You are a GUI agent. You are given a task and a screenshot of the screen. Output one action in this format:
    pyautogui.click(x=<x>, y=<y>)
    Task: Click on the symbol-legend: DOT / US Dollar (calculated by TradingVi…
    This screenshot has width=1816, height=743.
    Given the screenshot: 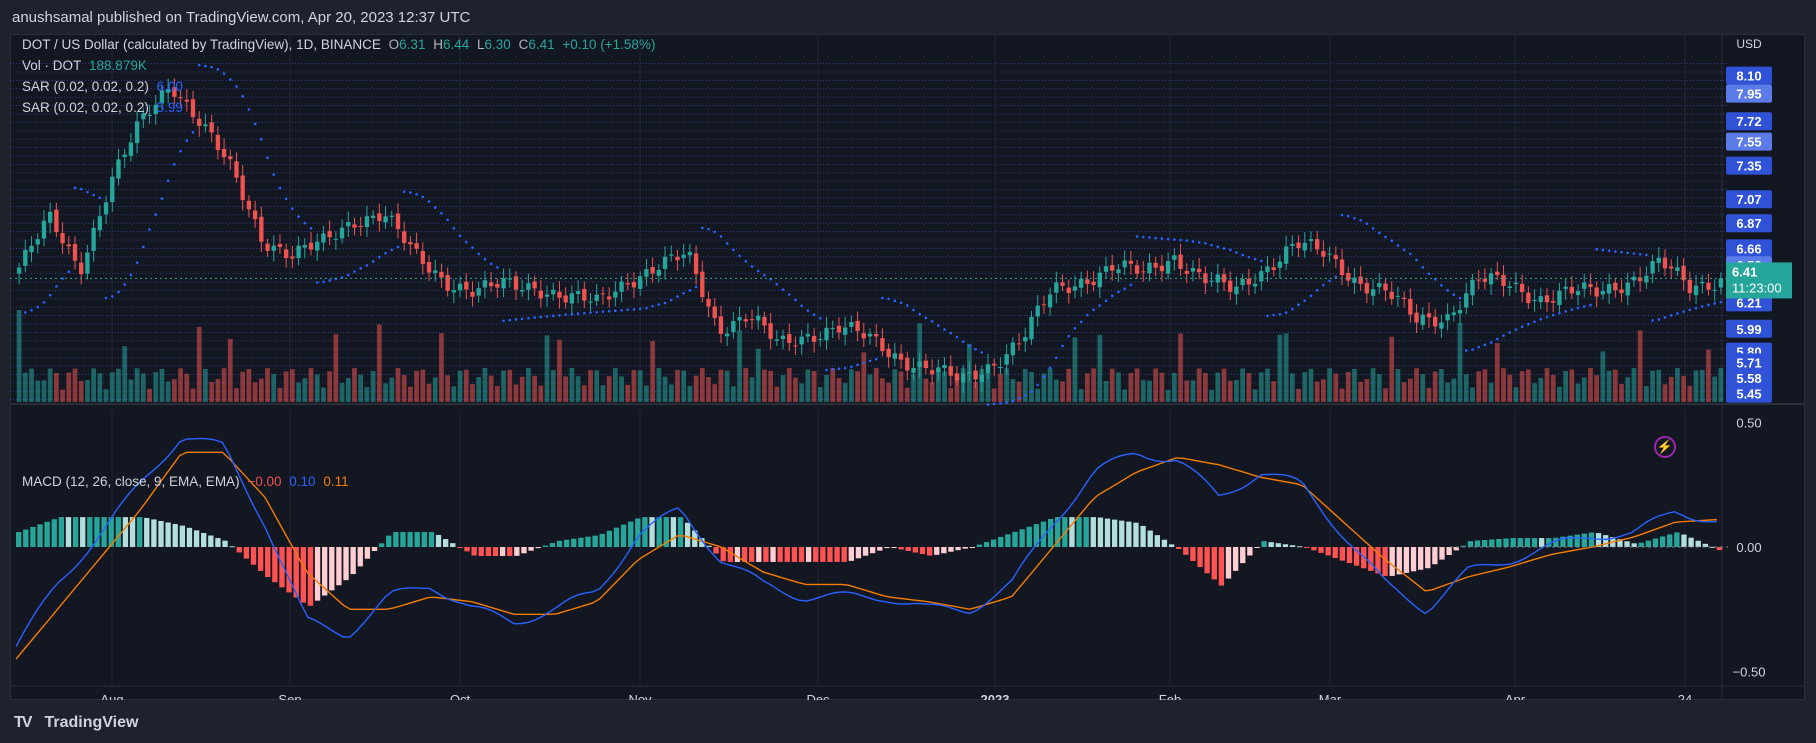 What is the action you would take?
    pyautogui.click(x=340, y=44)
    